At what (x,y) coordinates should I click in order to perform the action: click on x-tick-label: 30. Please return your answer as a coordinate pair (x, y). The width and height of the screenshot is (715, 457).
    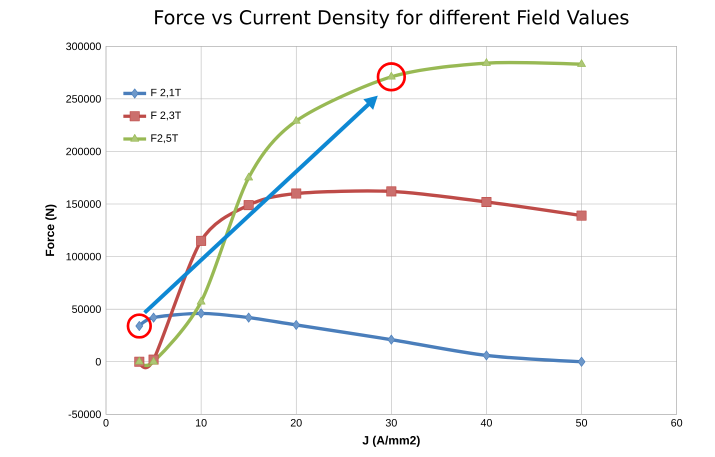
    Looking at the image, I should click on (391, 423).